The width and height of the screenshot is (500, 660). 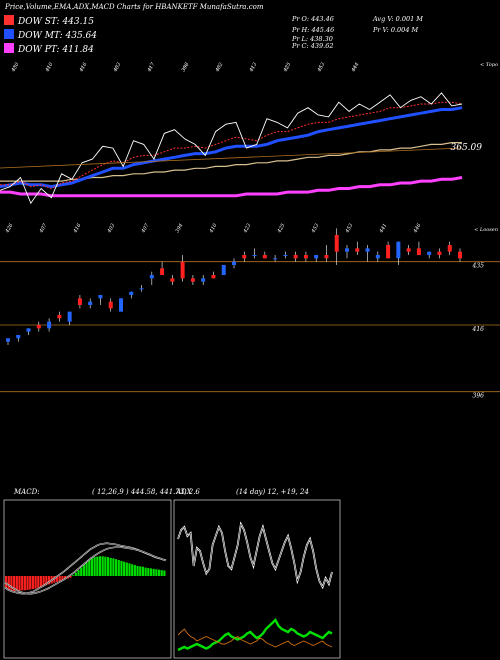 I want to click on ema-top-tick-label: 417, so click(x=151, y=67).